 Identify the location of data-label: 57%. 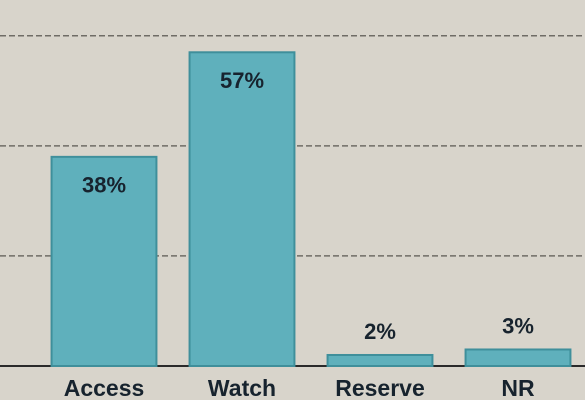
(242, 80).